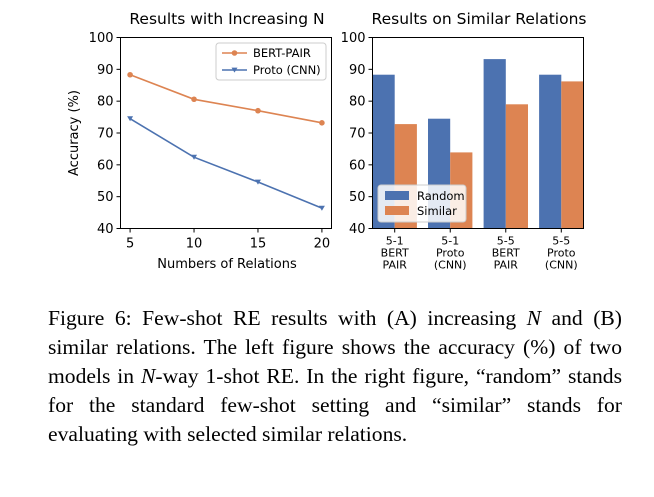  I want to click on left-y-tick-label: 40, so click(105, 229).